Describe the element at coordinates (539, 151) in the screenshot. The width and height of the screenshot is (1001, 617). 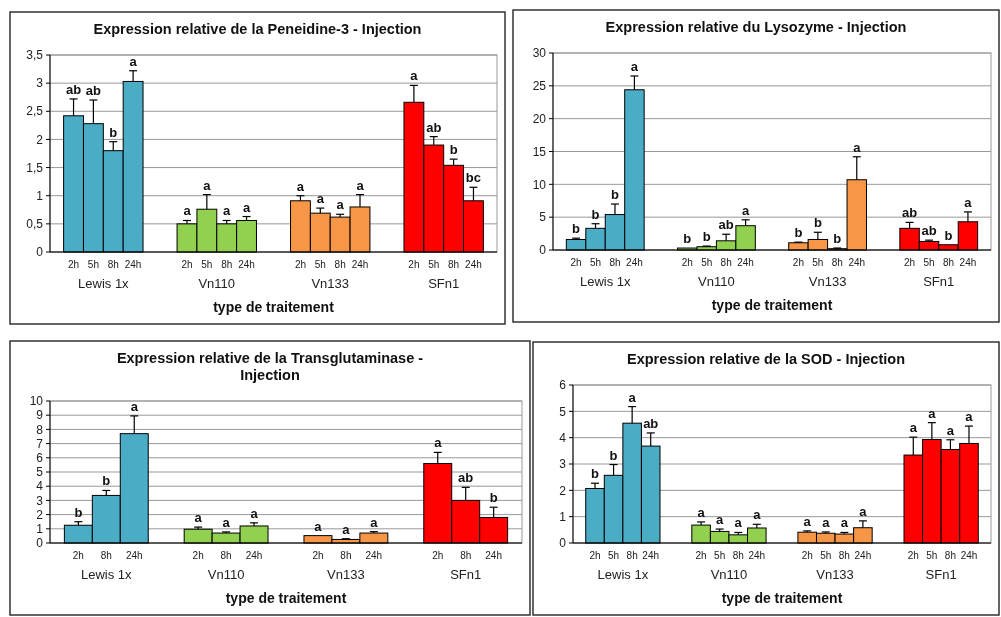
I see `y-tick-label: 15` at that location.